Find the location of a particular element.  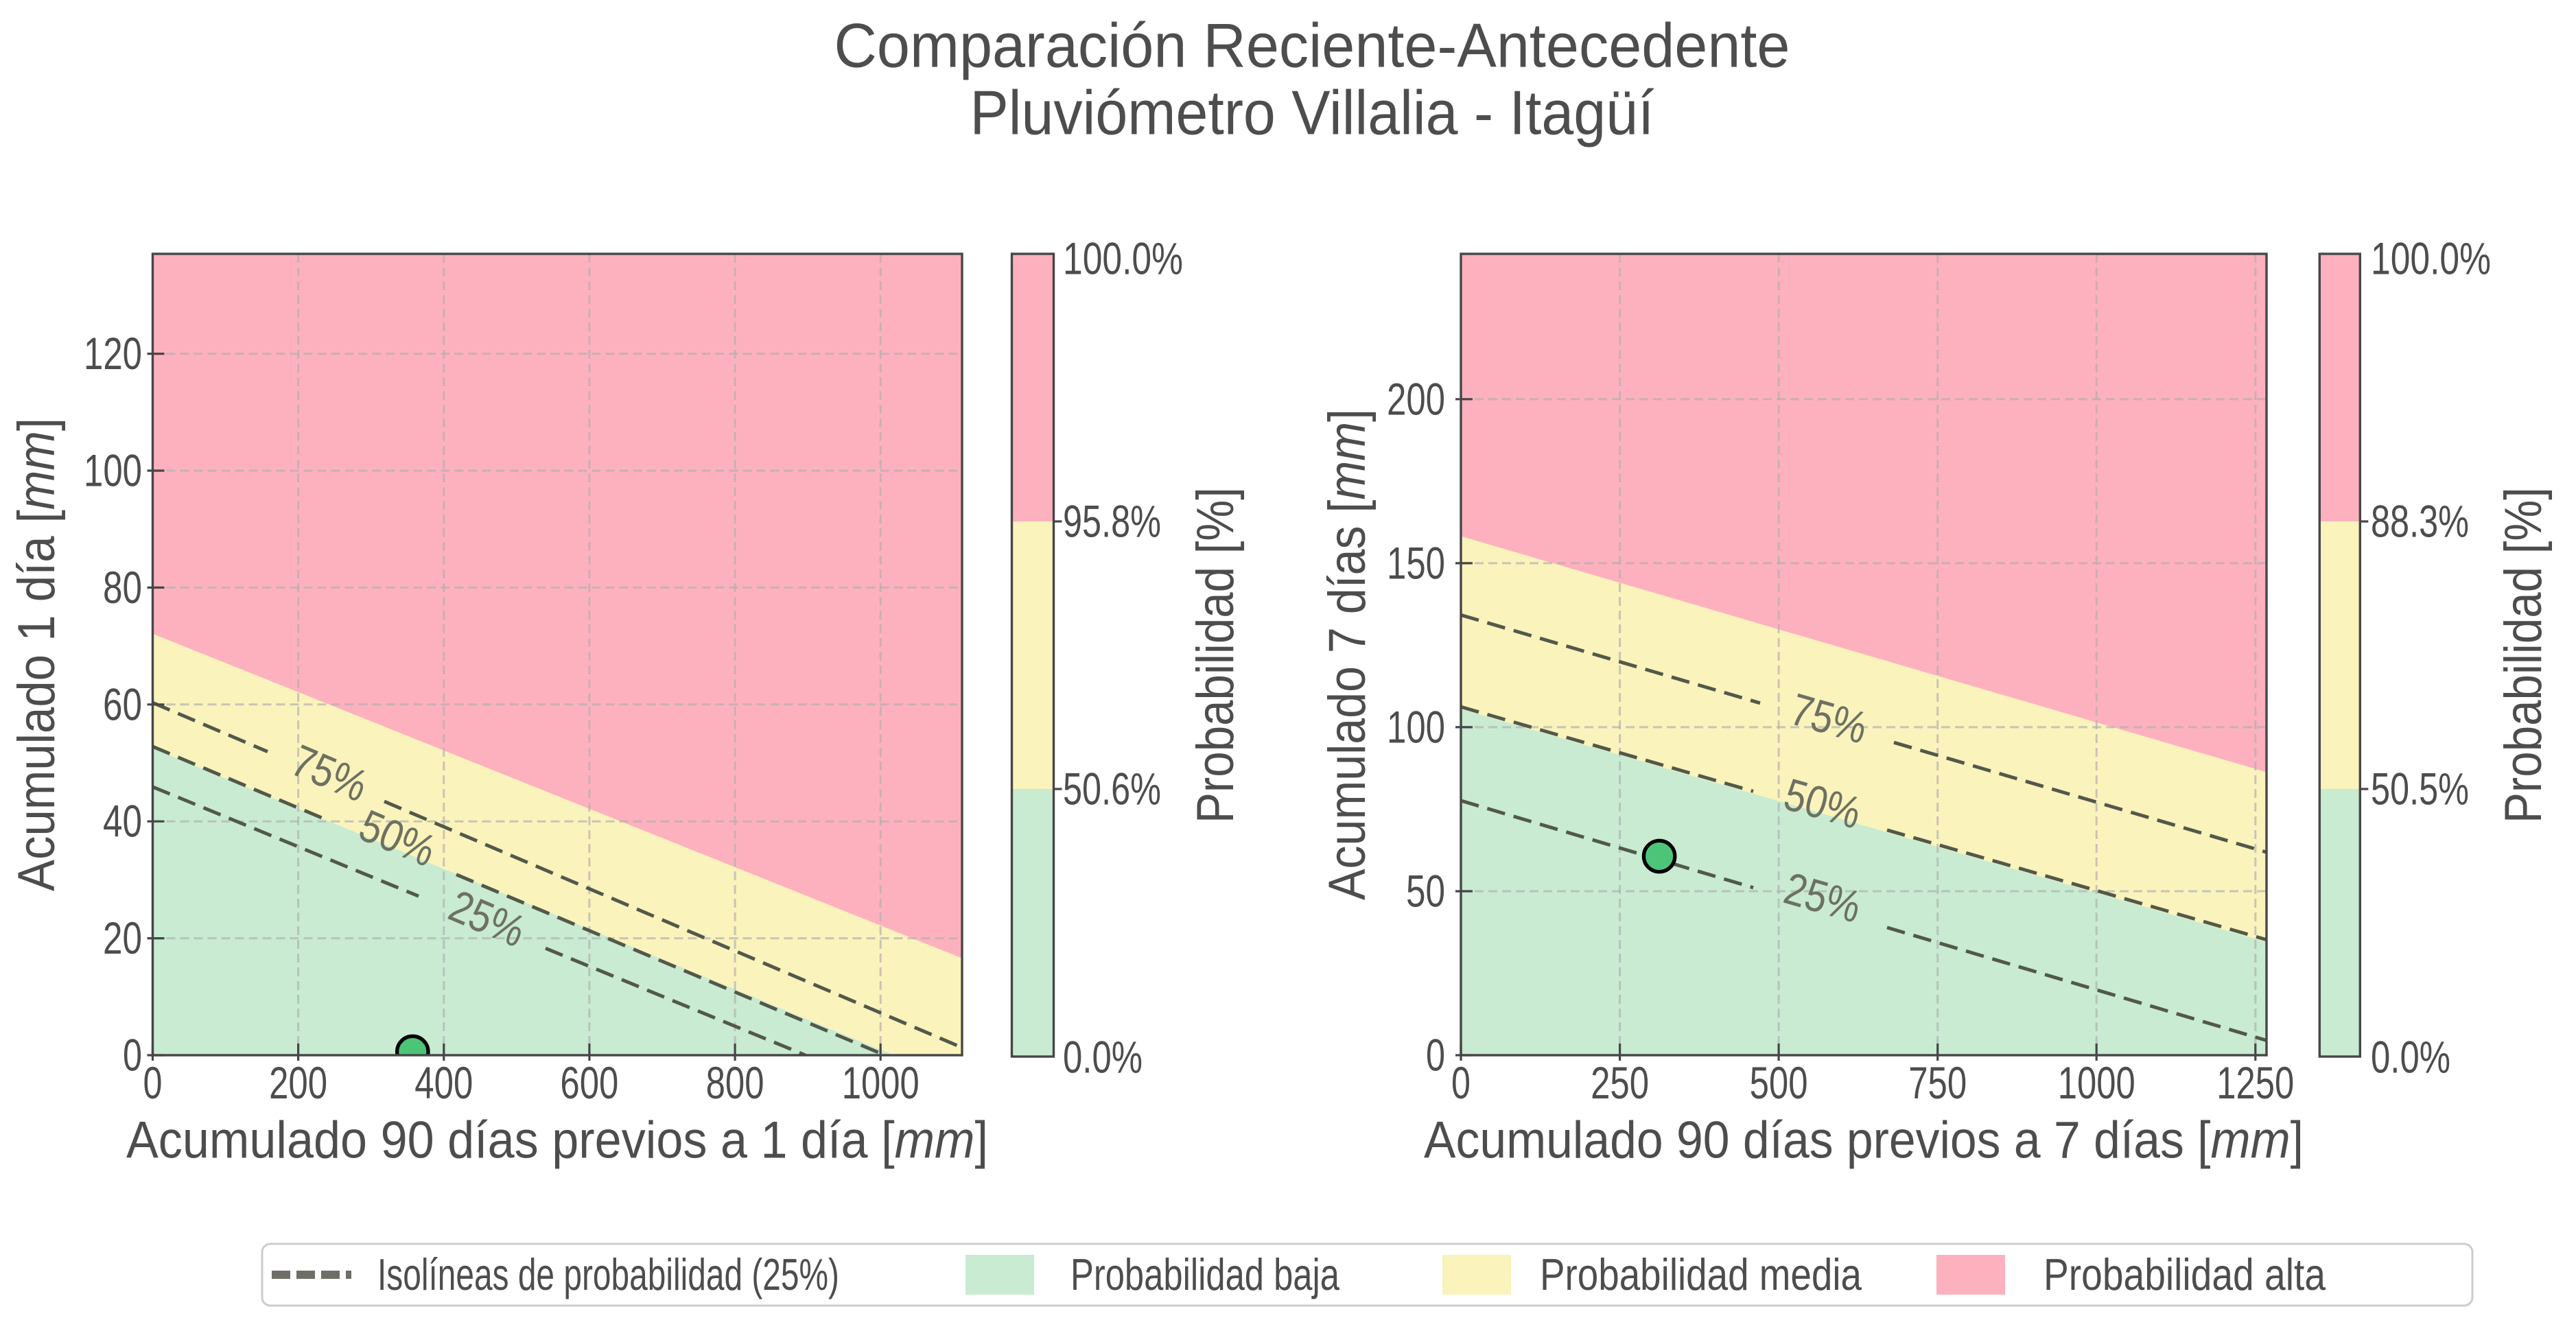

svg-text: Probabilidad alta is located at coordinates (2185, 1274).